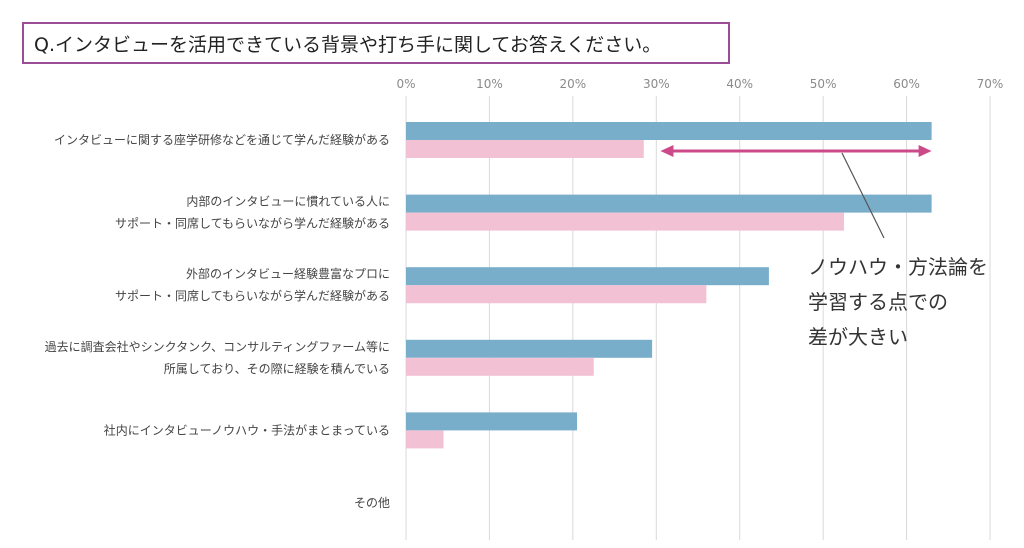 The height and width of the screenshot is (548, 1024). Describe the element at coordinates (858, 337) in the screenshot. I see `callout-line-3: 差が大きい` at that location.